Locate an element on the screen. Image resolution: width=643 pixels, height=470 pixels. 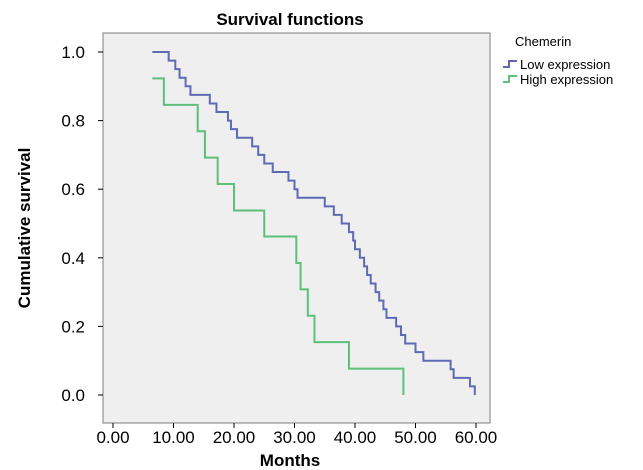
y-tick-label: 0.2 is located at coordinates (73, 326).